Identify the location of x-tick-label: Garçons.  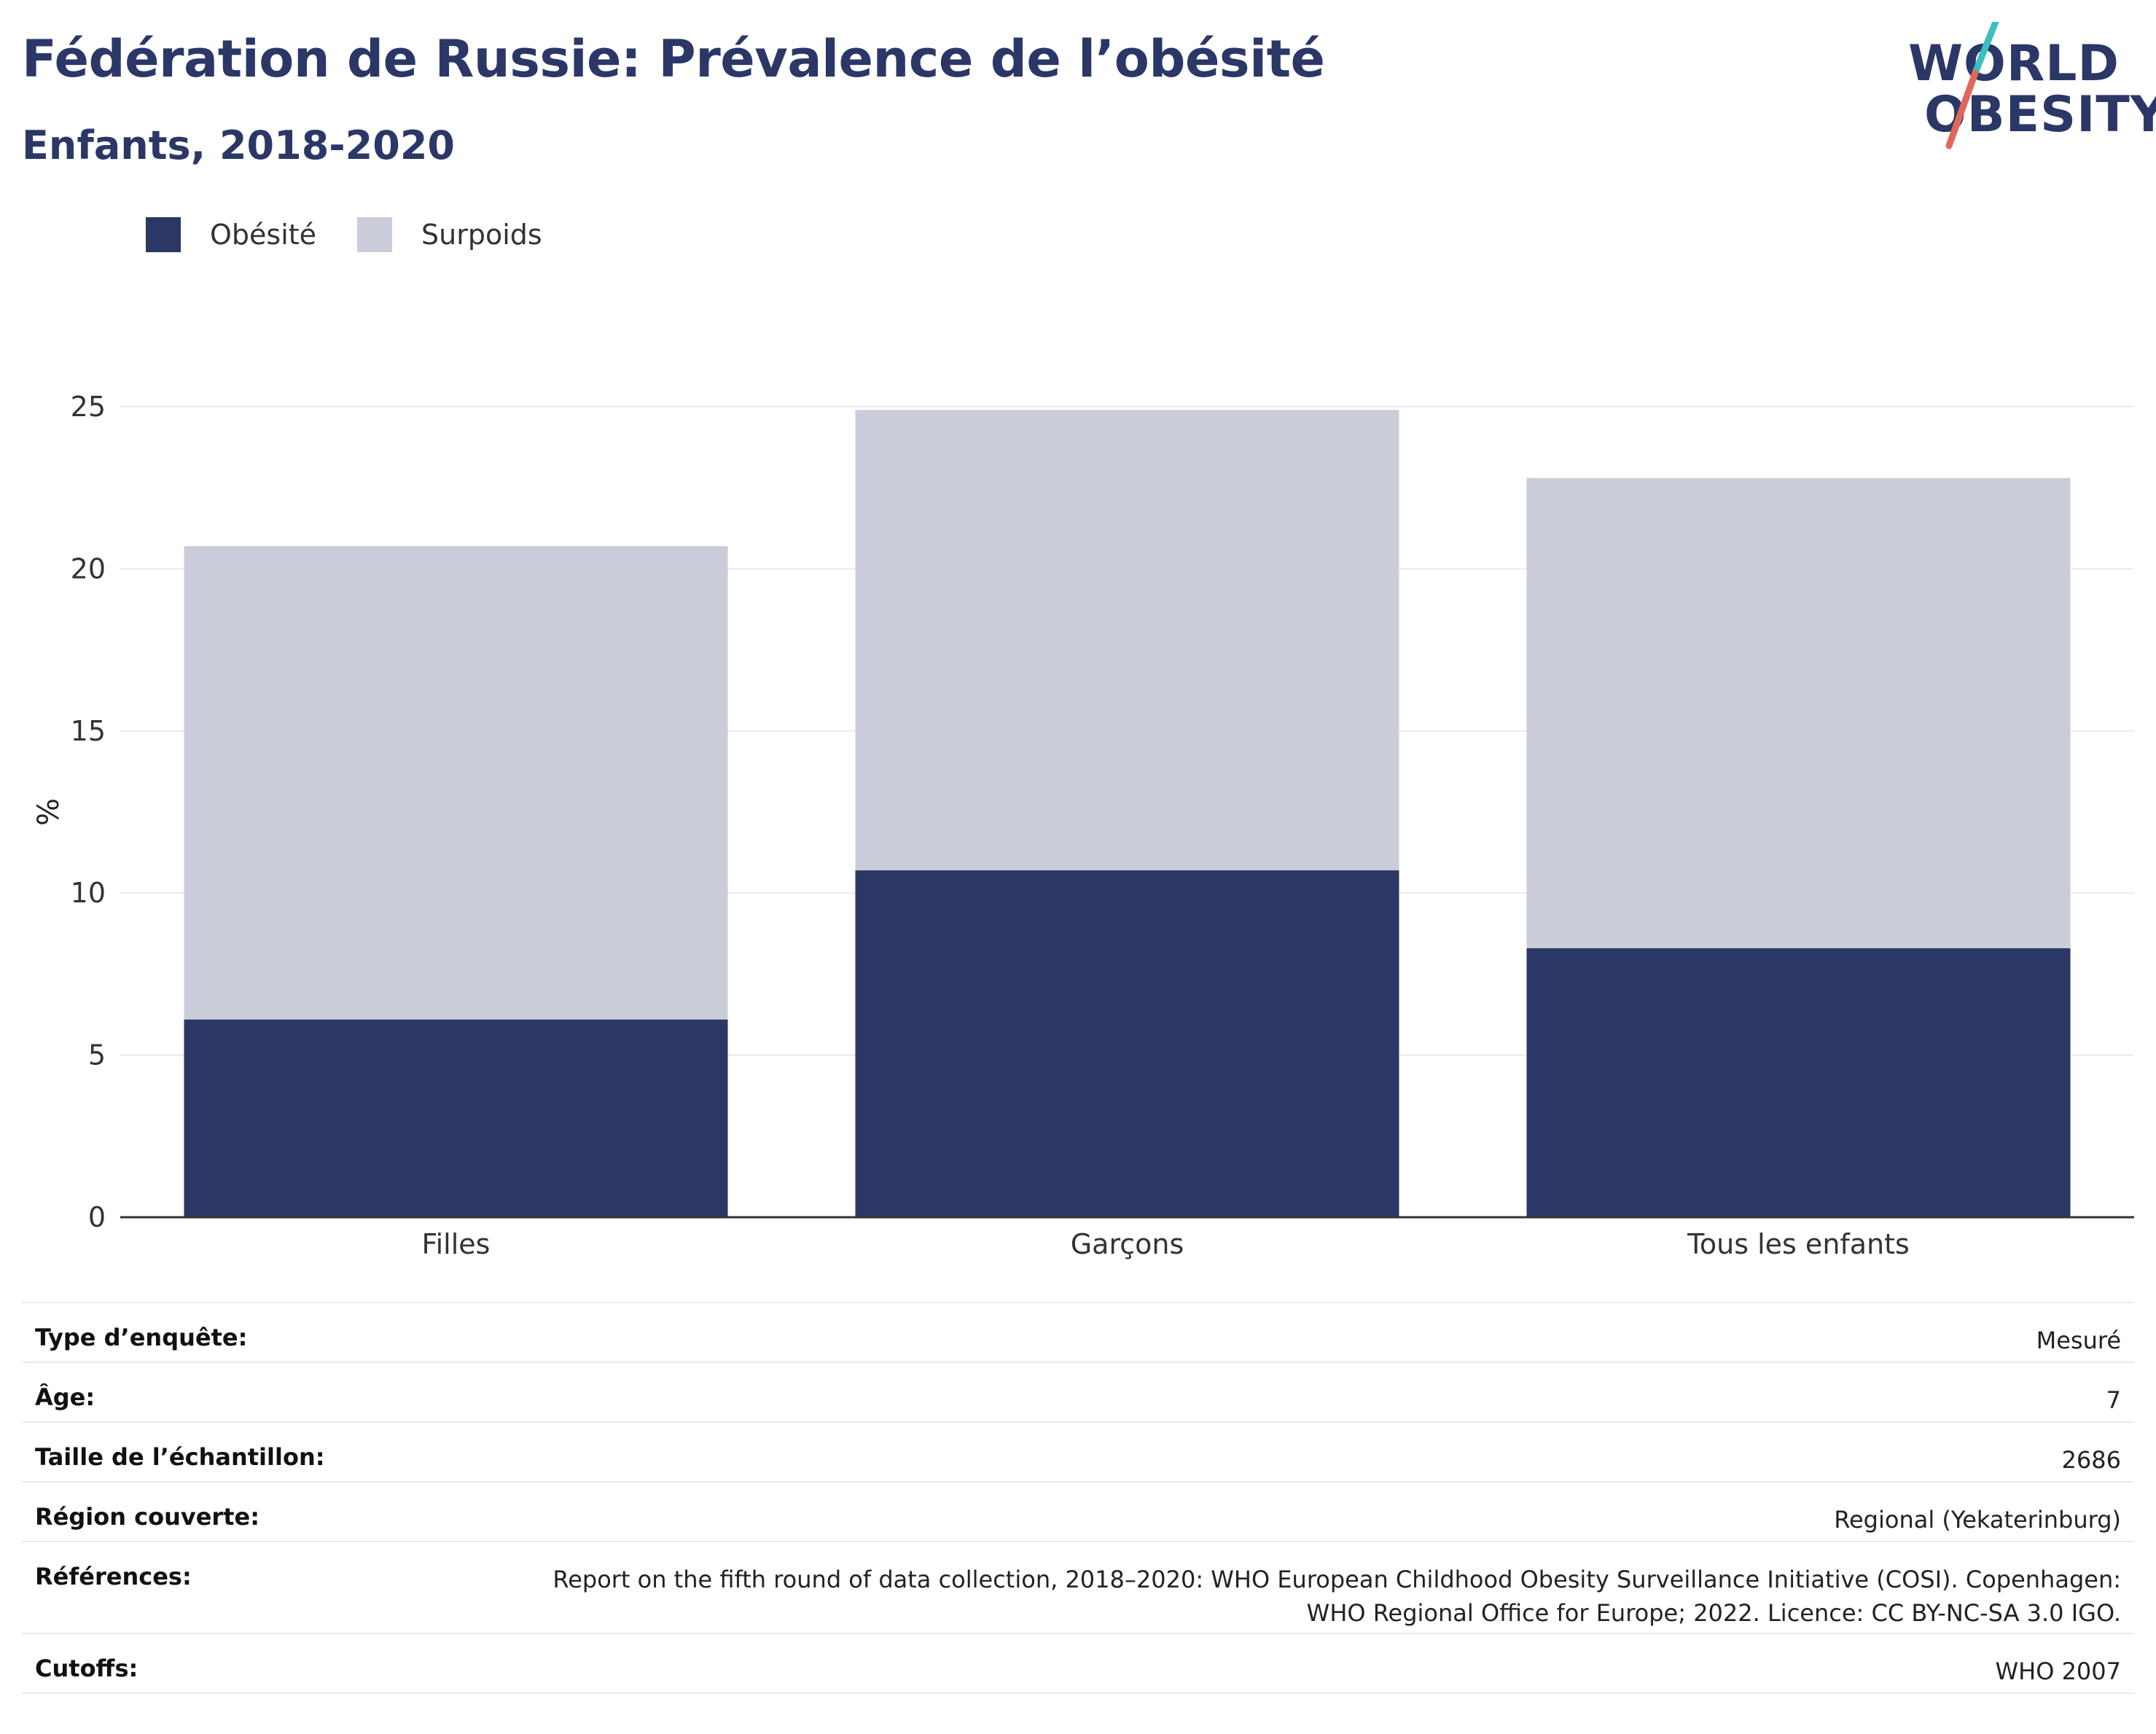
(1128, 1244).